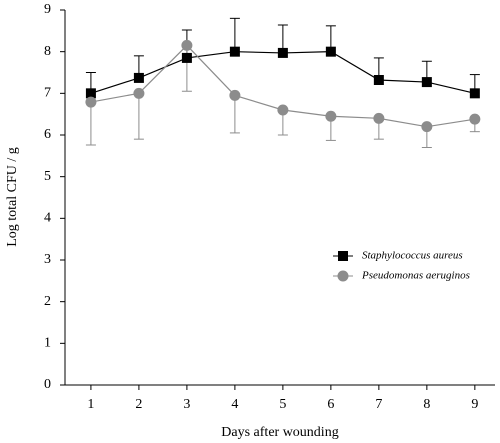 The height and width of the screenshot is (443, 500). I want to click on x-axis-label: Days after wounding, so click(279, 432).